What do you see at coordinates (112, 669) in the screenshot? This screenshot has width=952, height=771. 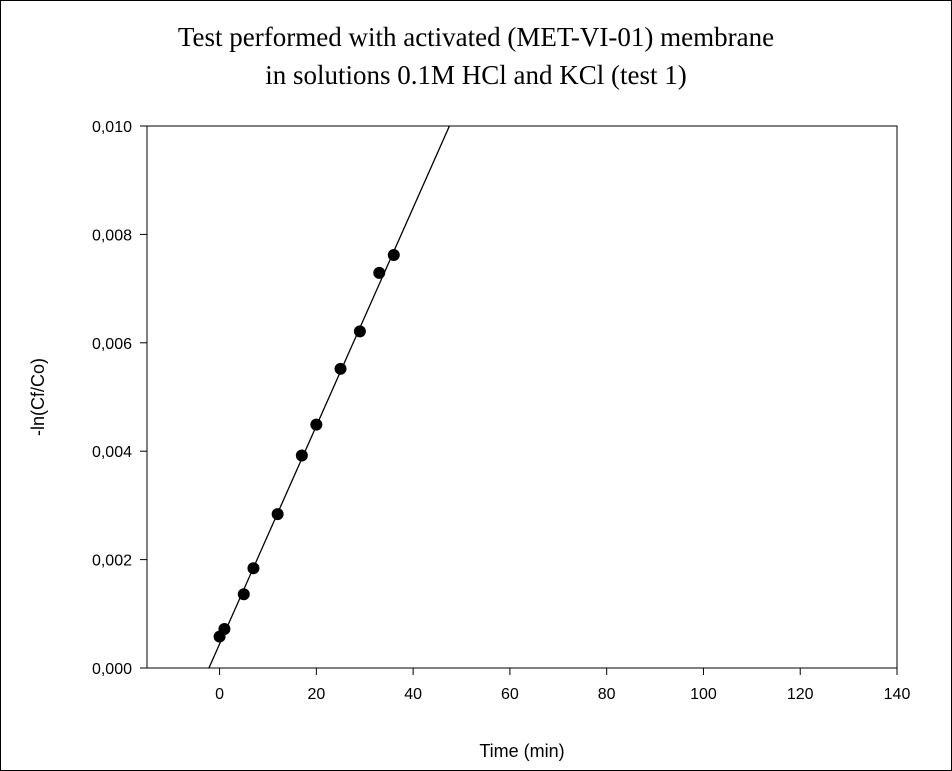 I see `y-tick-label: 0,000` at bounding box center [112, 669].